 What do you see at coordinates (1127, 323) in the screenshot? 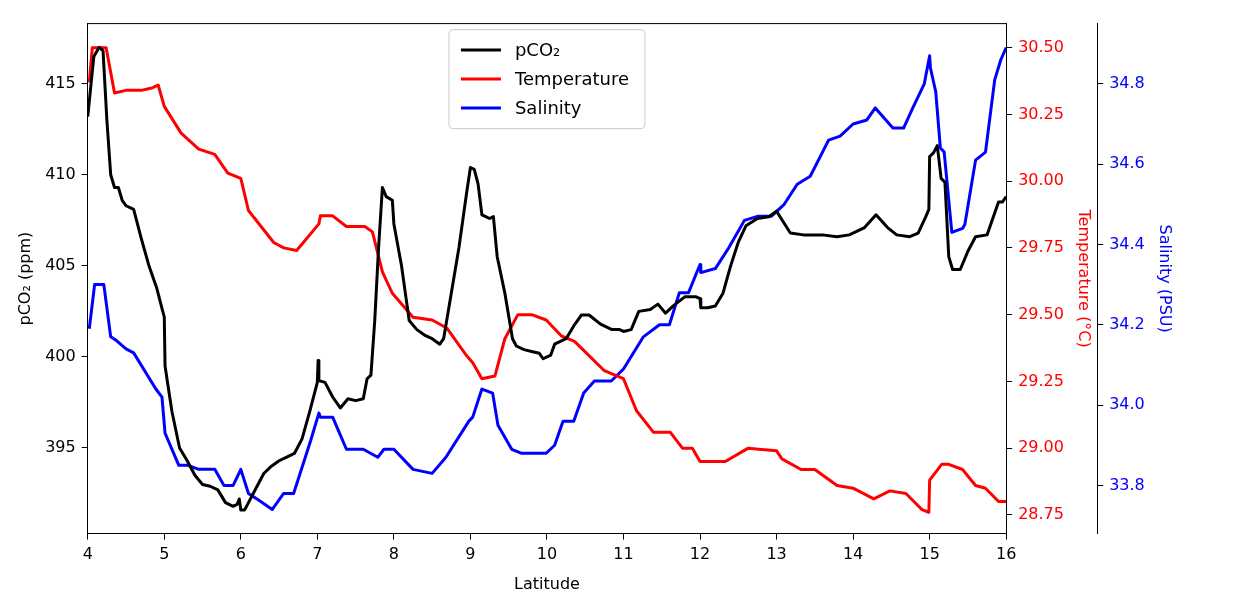
I see `y3-tick-label: 34.2` at bounding box center [1127, 323].